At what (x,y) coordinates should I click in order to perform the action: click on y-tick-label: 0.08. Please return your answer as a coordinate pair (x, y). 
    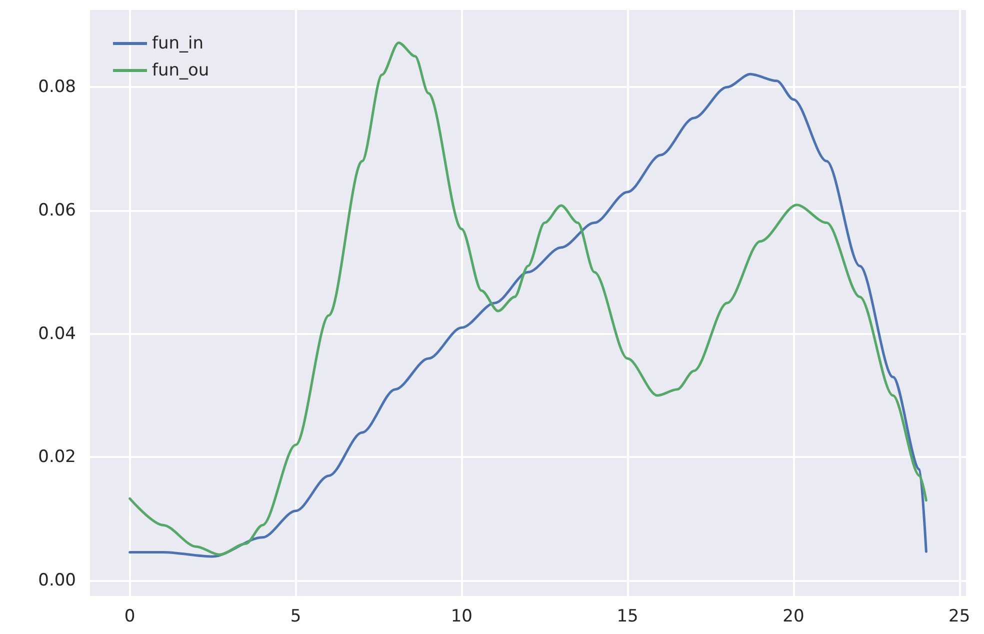
    Looking at the image, I should click on (57, 87).